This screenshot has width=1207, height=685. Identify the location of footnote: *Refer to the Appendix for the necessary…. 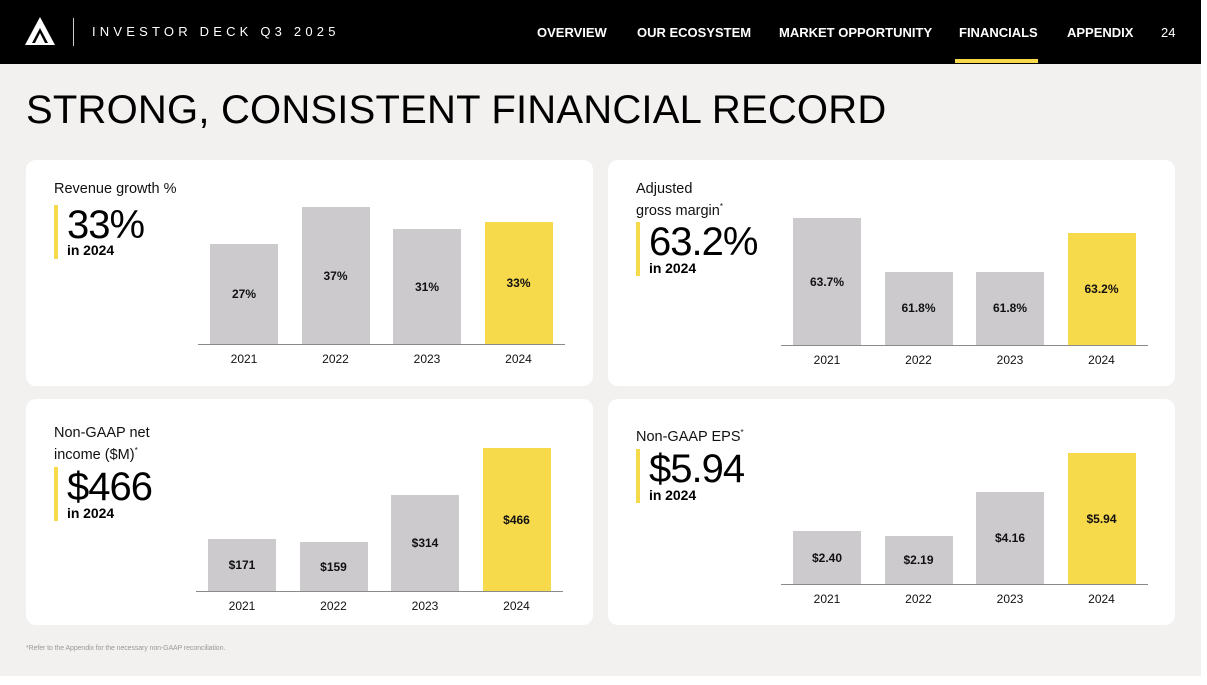
(126, 648).